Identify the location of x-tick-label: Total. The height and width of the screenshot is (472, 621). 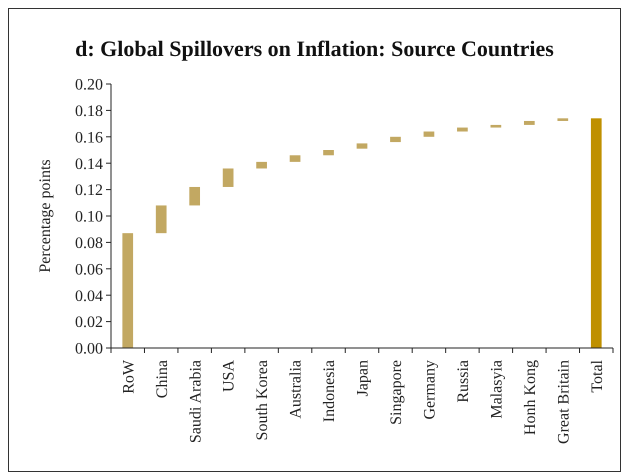
(597, 376).